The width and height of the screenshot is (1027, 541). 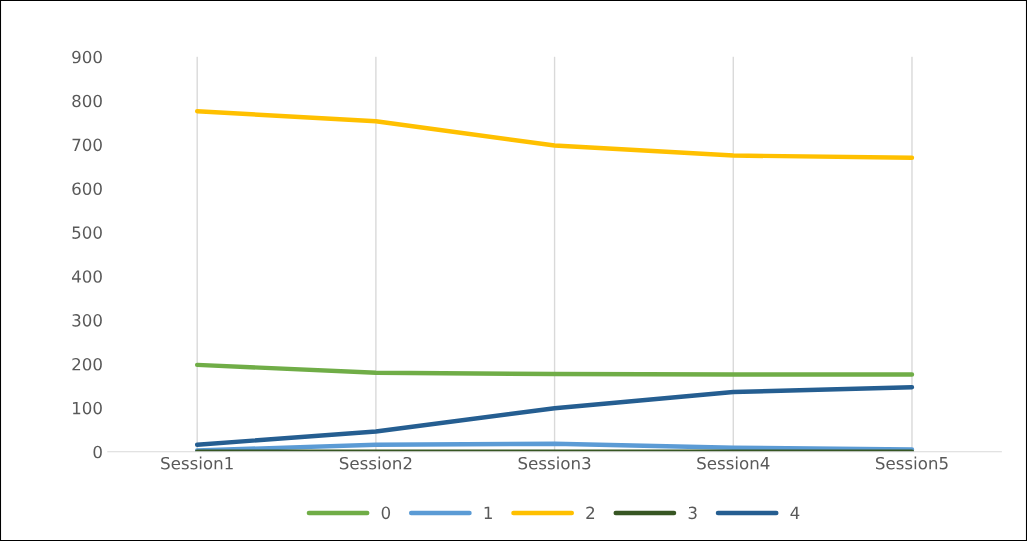 What do you see at coordinates (386, 513) in the screenshot?
I see `legend-label: 0` at bounding box center [386, 513].